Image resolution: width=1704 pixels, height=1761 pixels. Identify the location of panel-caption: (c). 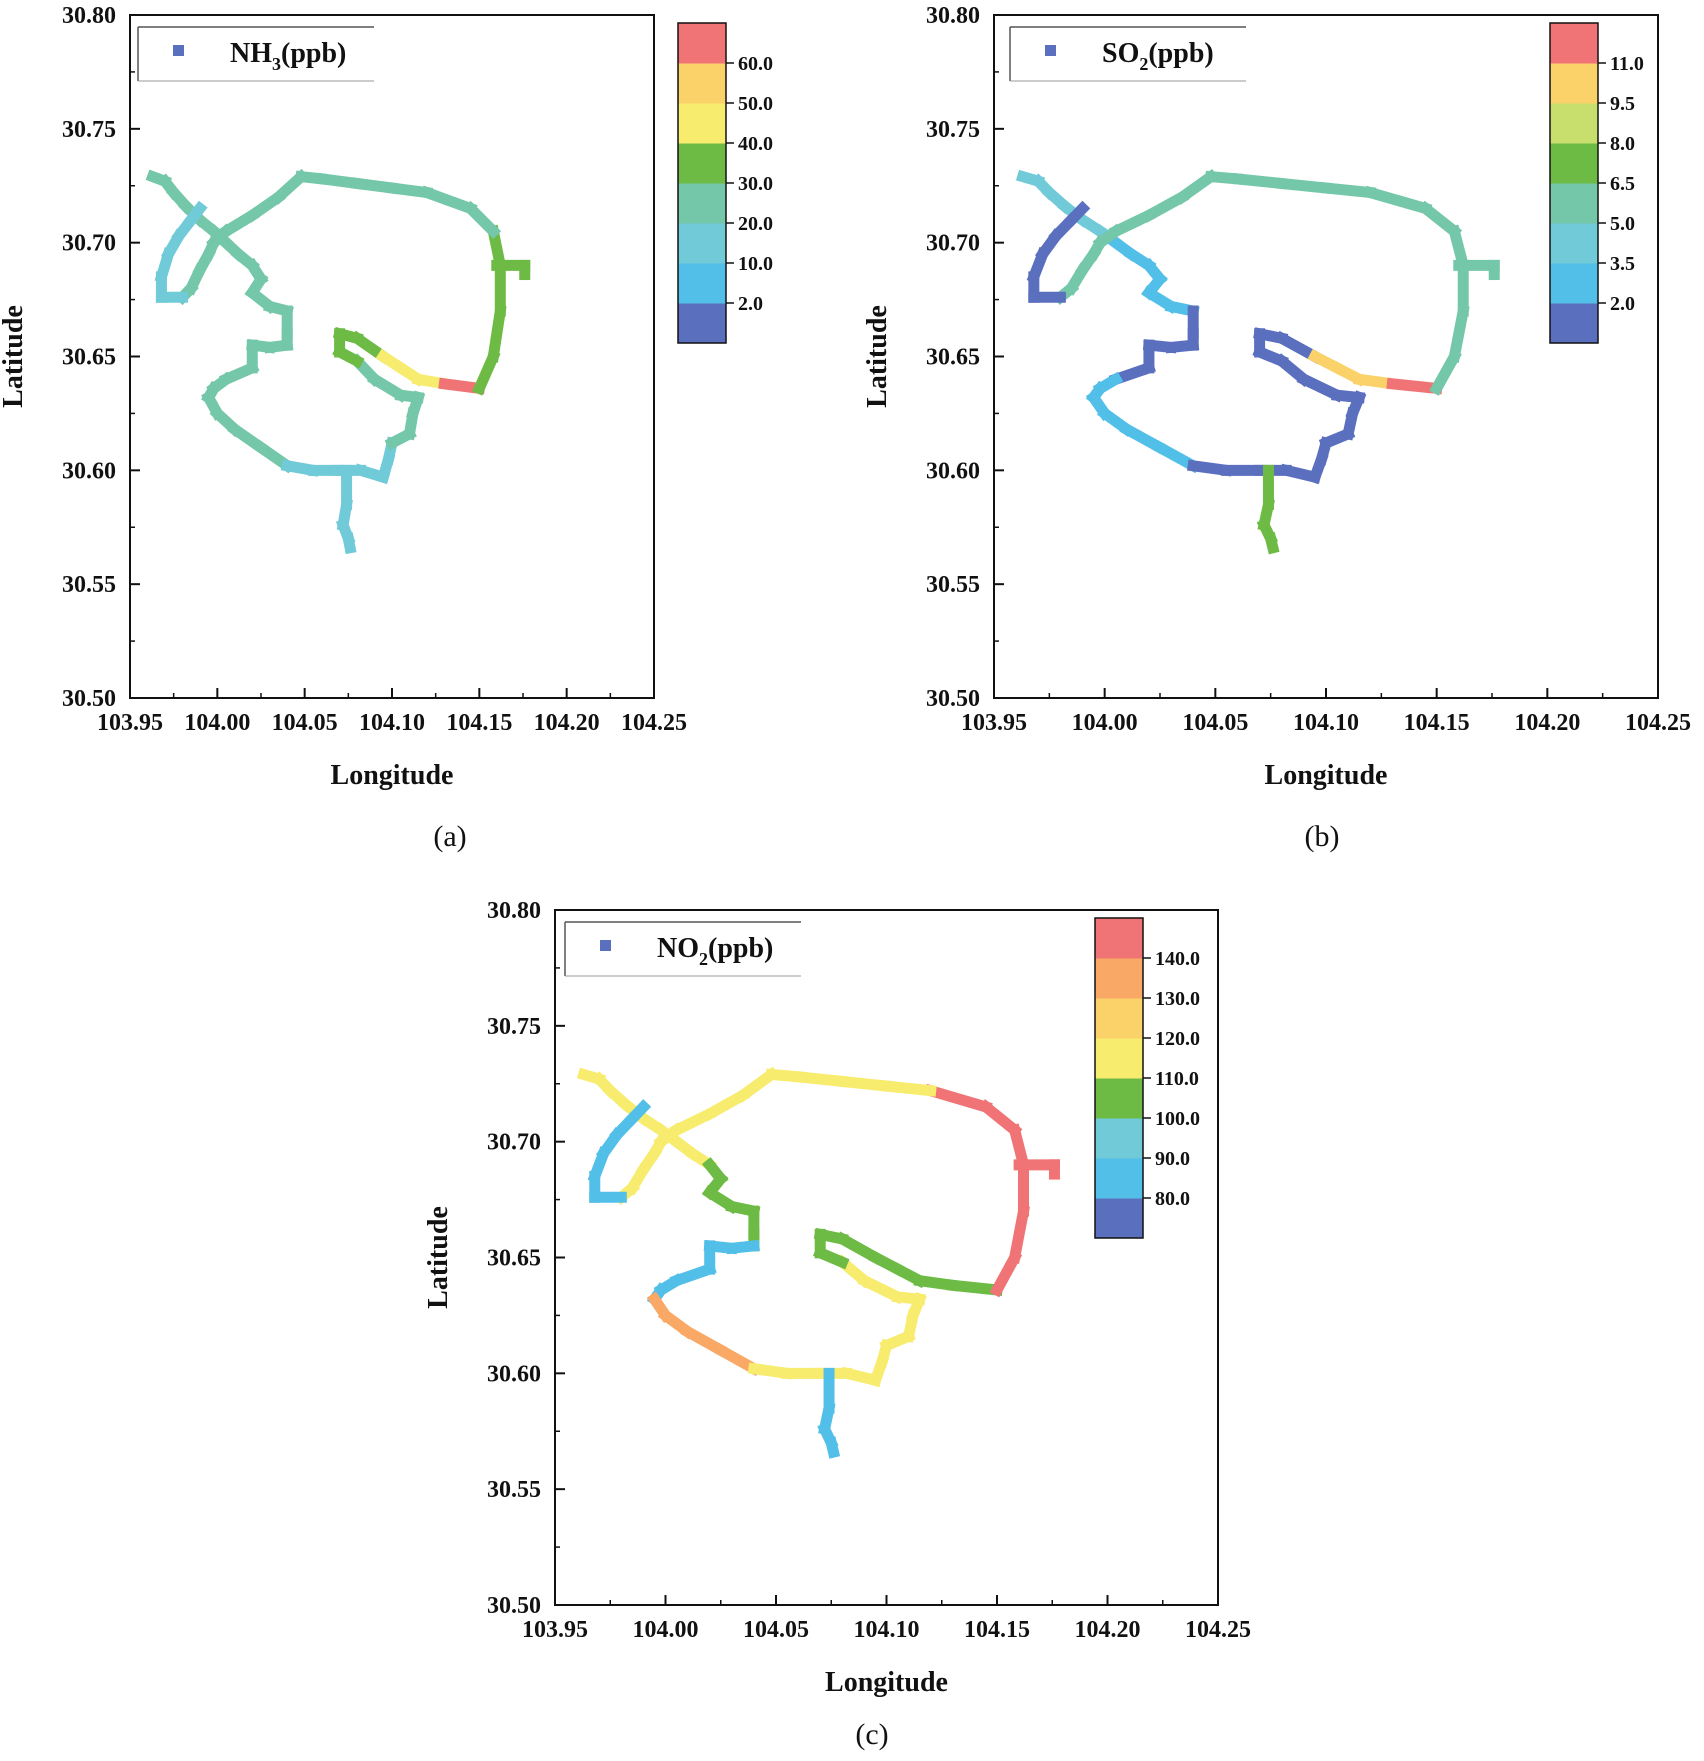
(871, 1734).